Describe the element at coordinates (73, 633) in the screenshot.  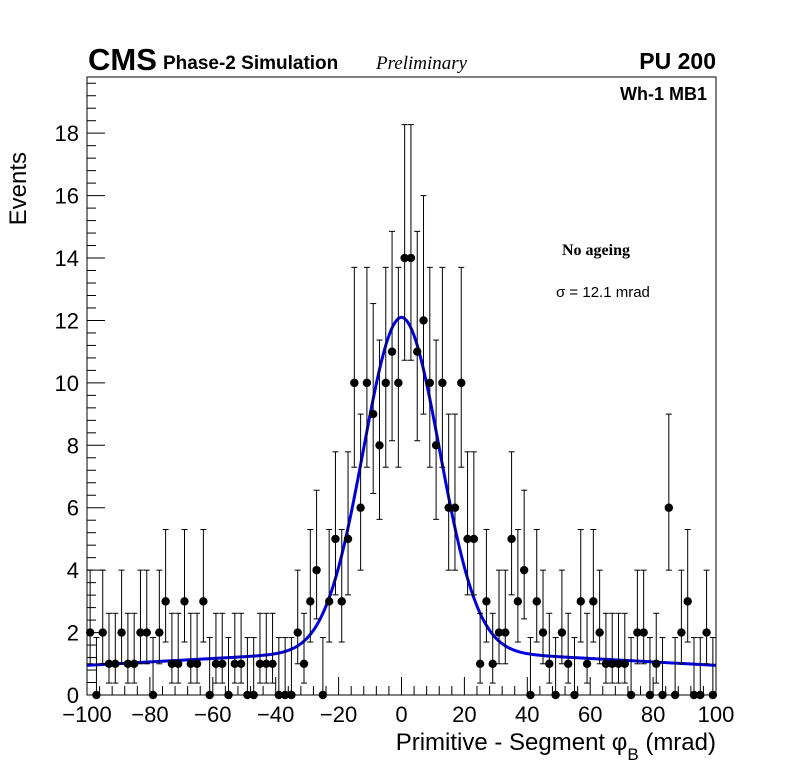
I see `y-tick-label: 2` at that location.